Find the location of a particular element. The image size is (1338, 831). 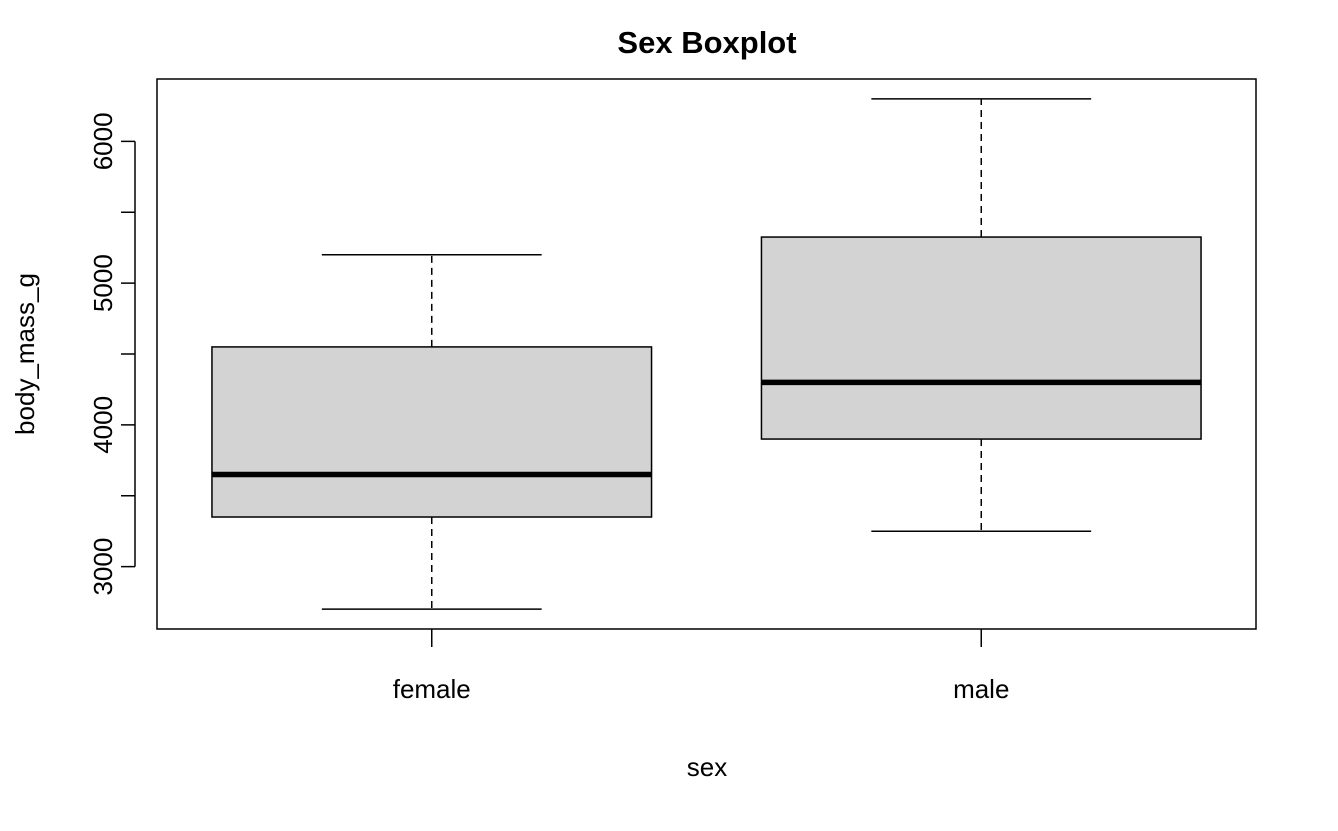

x-tick-label: female is located at coordinates (432, 689).